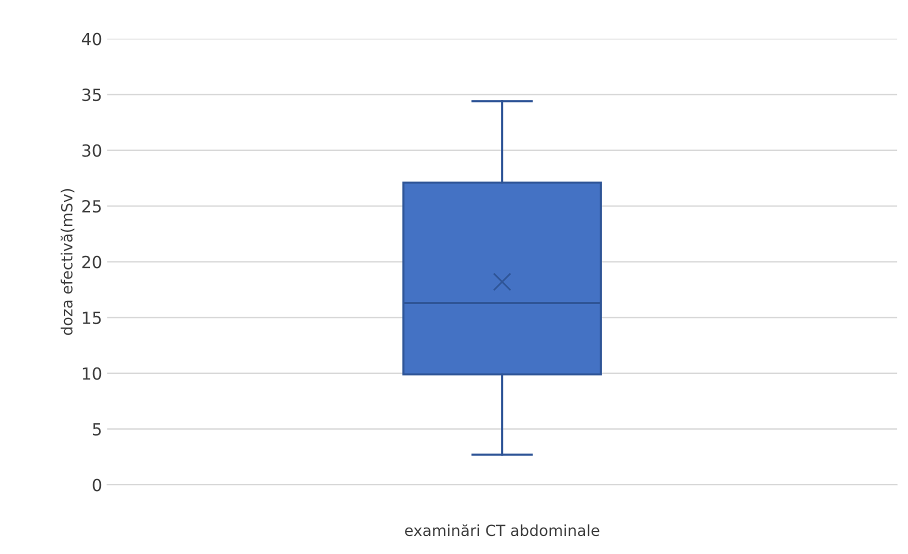 Image resolution: width=908 pixels, height=554 pixels. What do you see at coordinates (67, 262) in the screenshot?
I see `y-axis-title: doza efectivă(mSv)` at bounding box center [67, 262].